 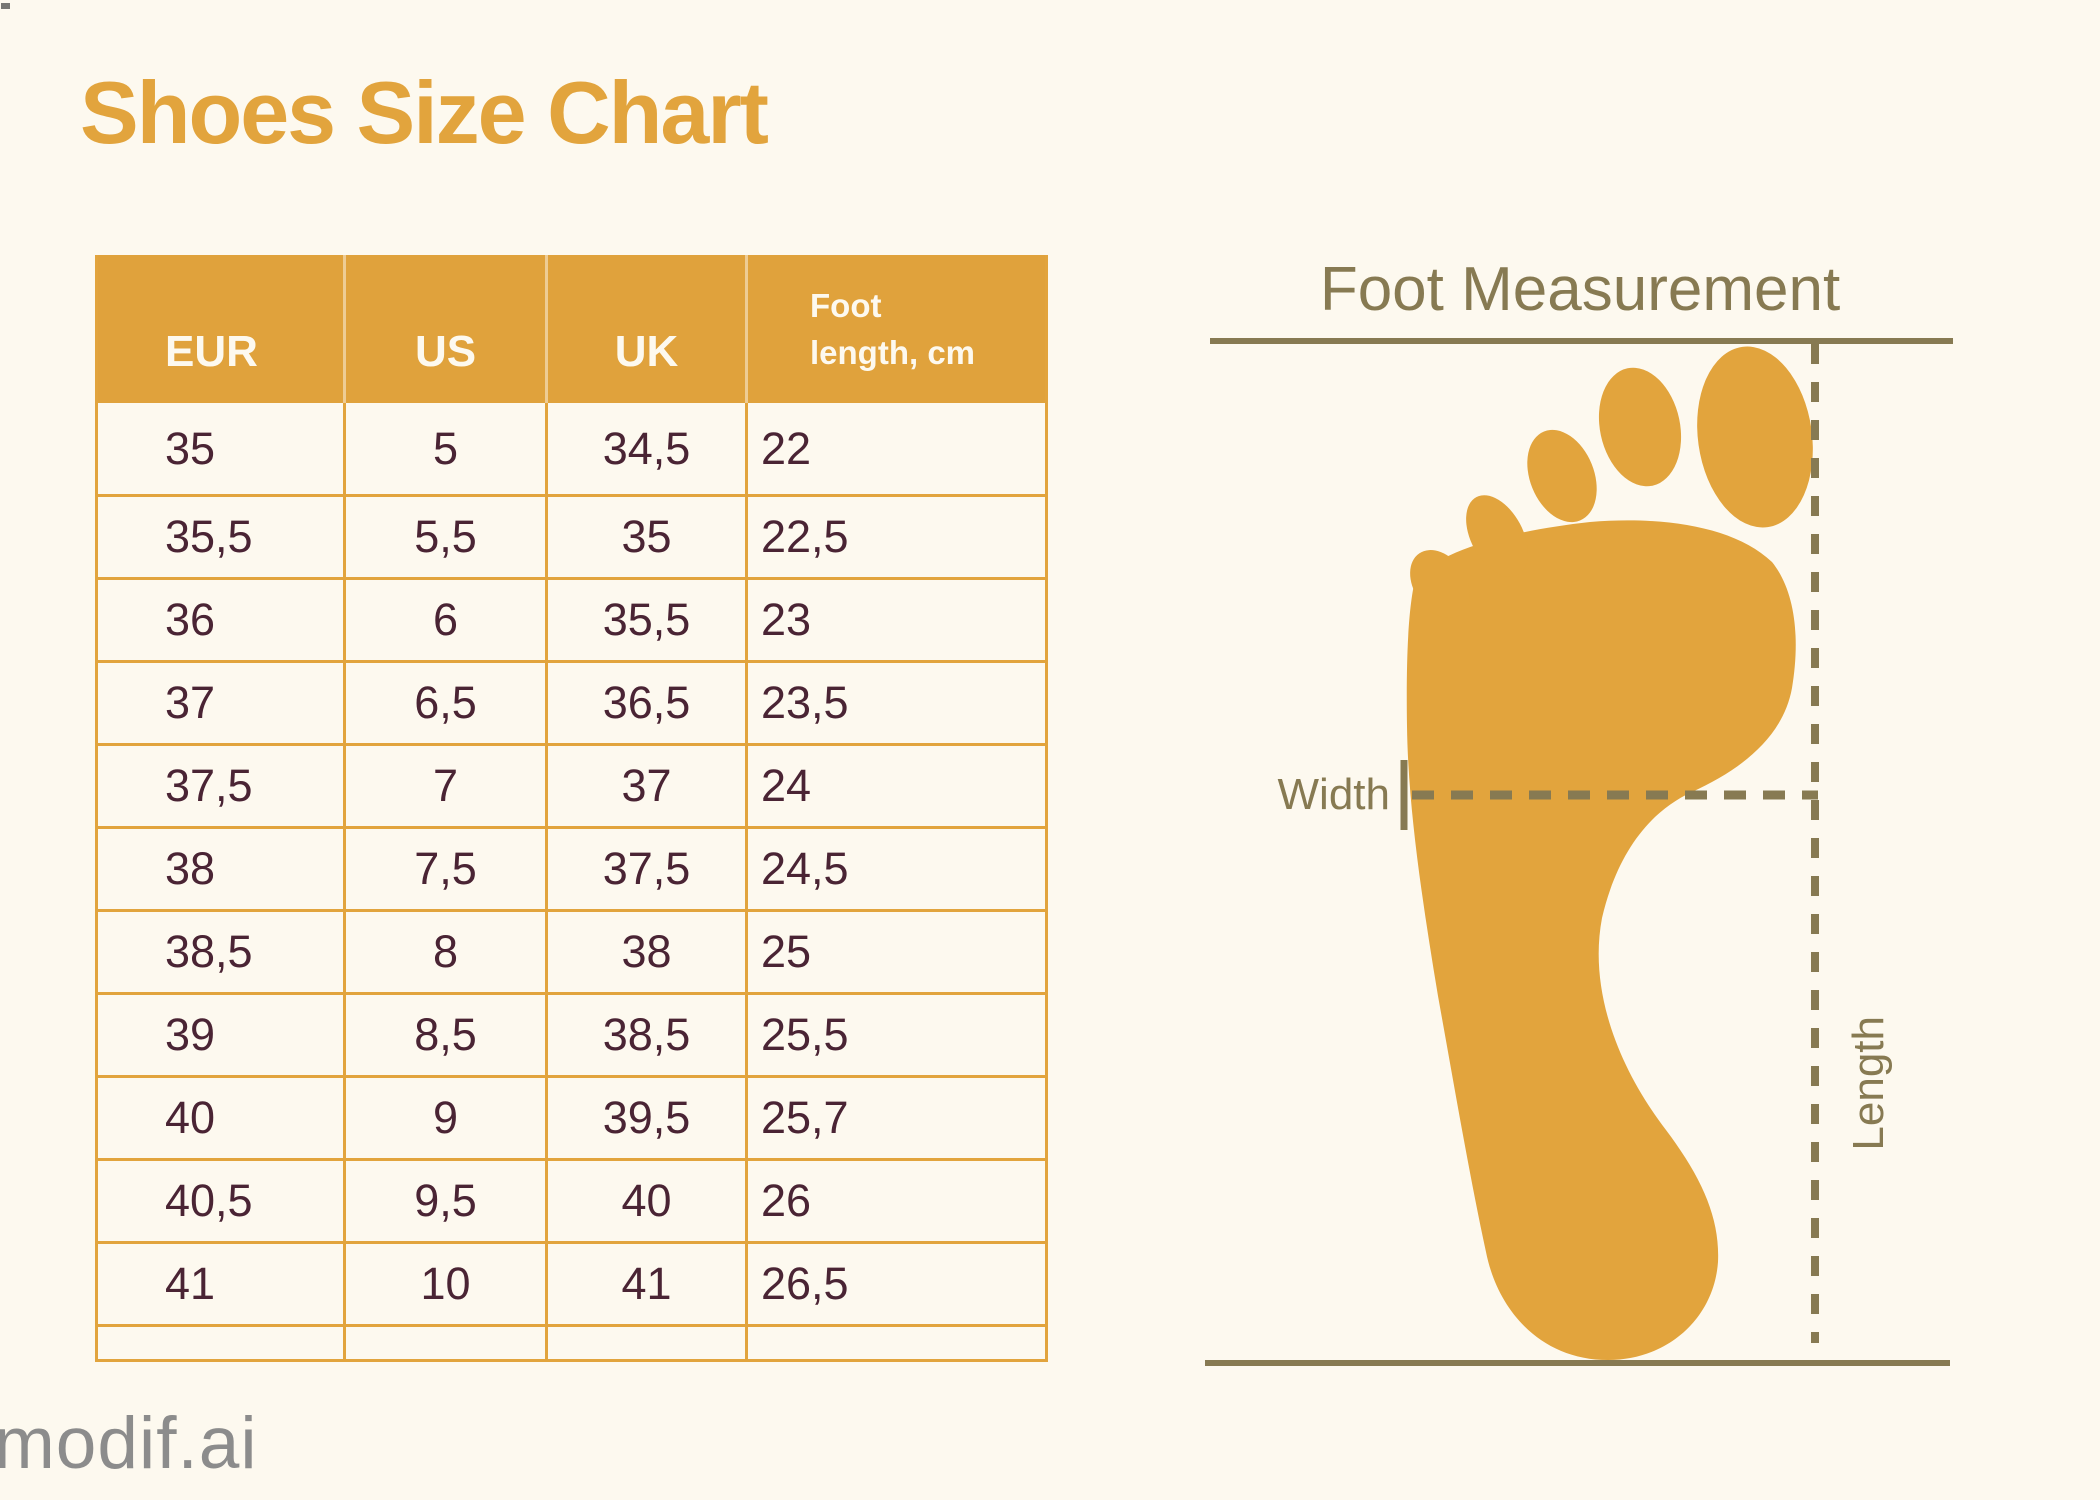 I want to click on table-cell: 22, so click(x=895, y=448).